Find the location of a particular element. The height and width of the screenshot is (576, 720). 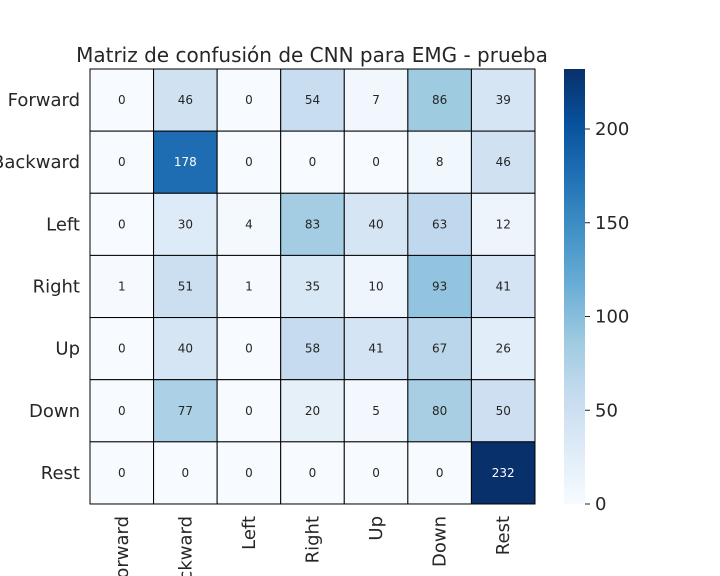

row-label: Rest is located at coordinates (60, 473).